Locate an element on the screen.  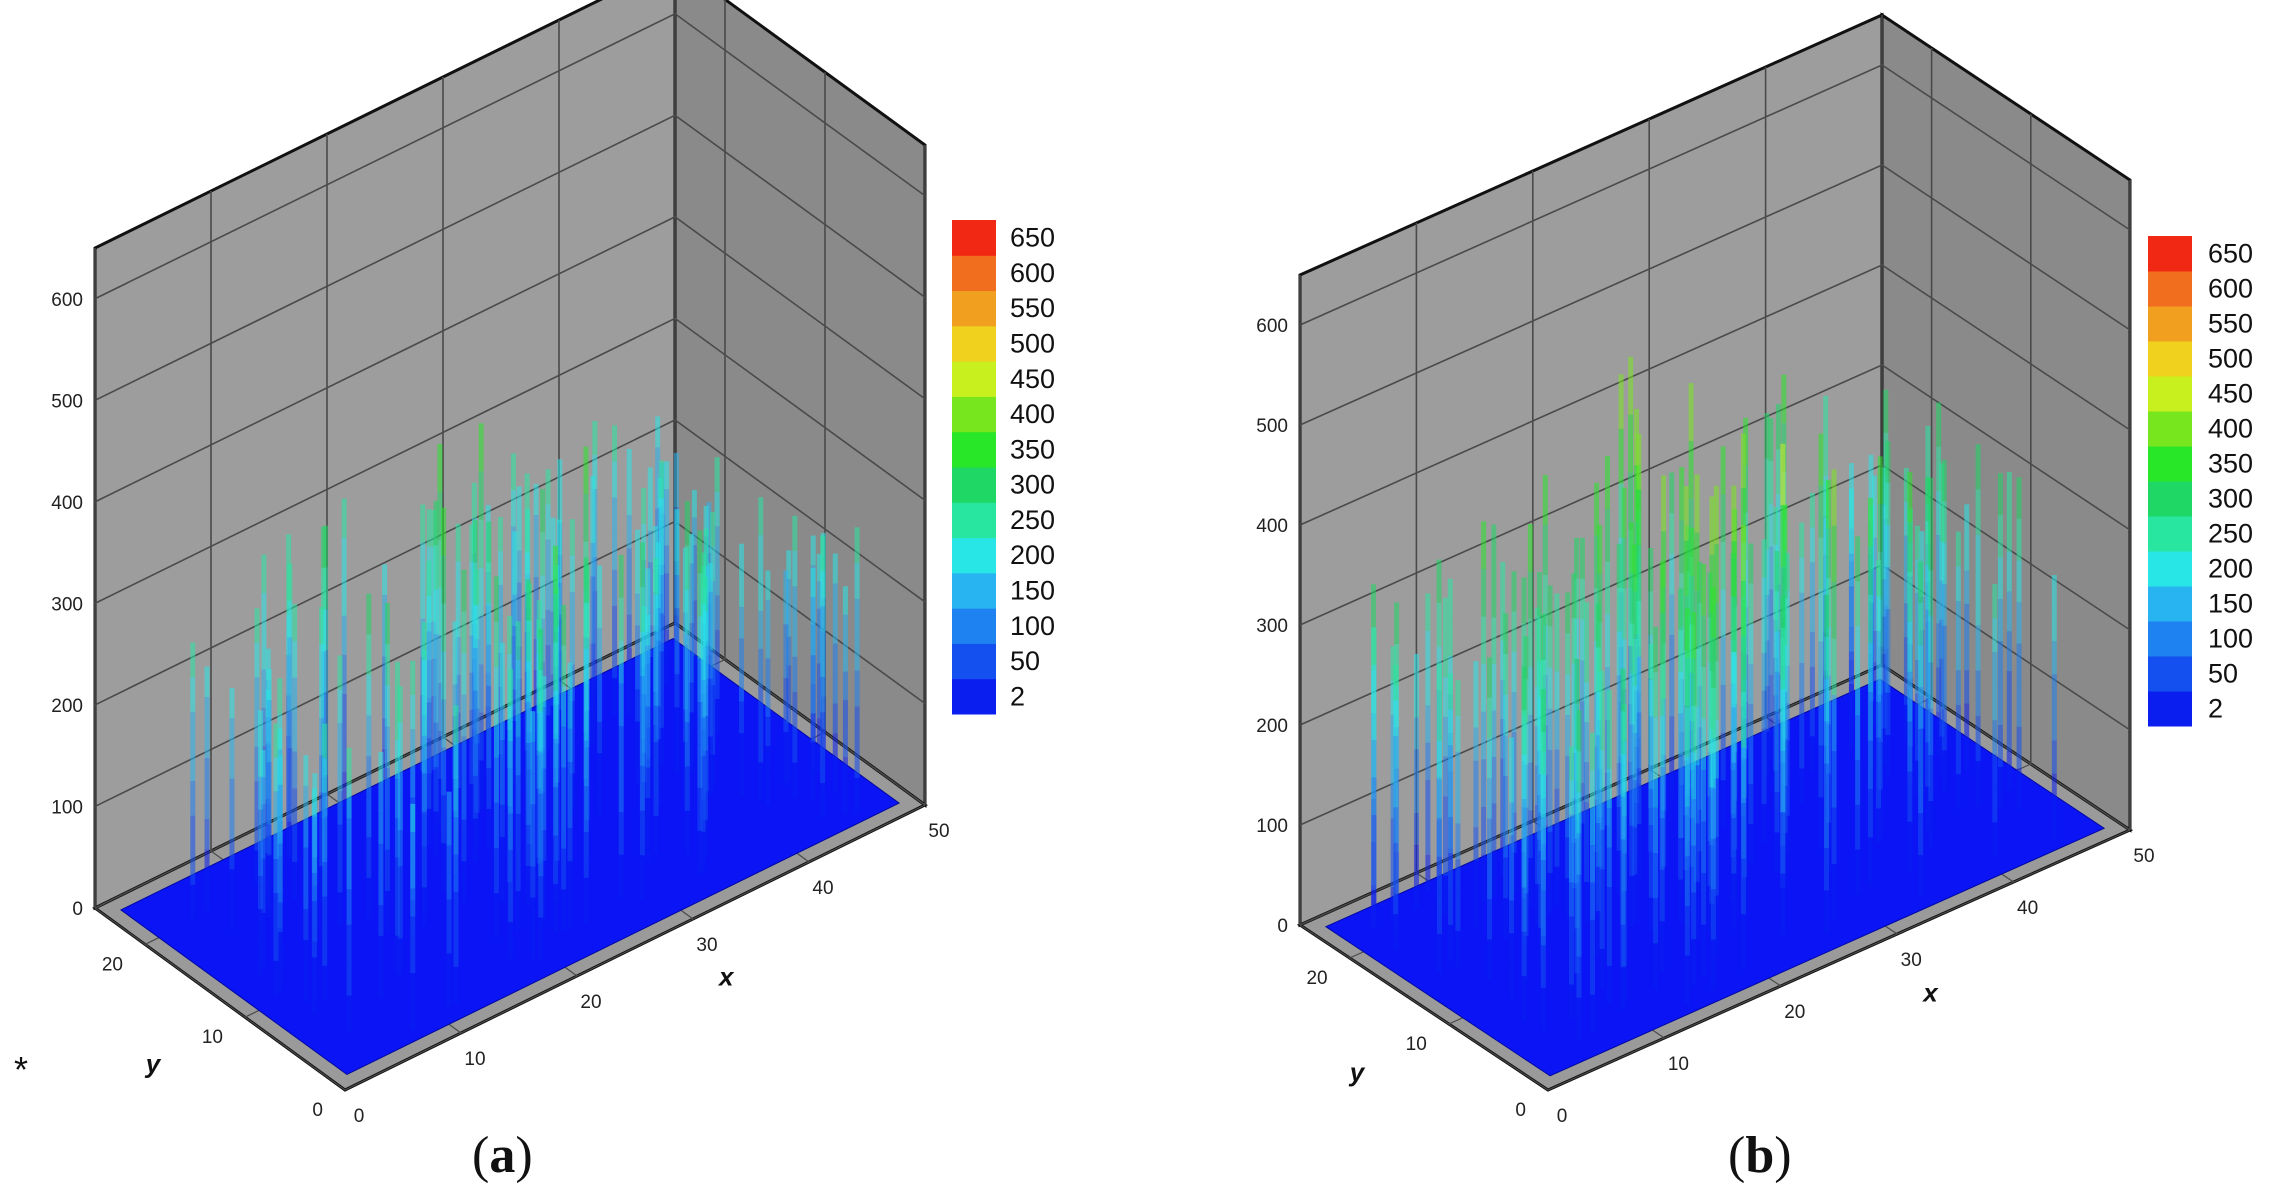
panel-label-a-text: a is located at coordinates (502, 1155).